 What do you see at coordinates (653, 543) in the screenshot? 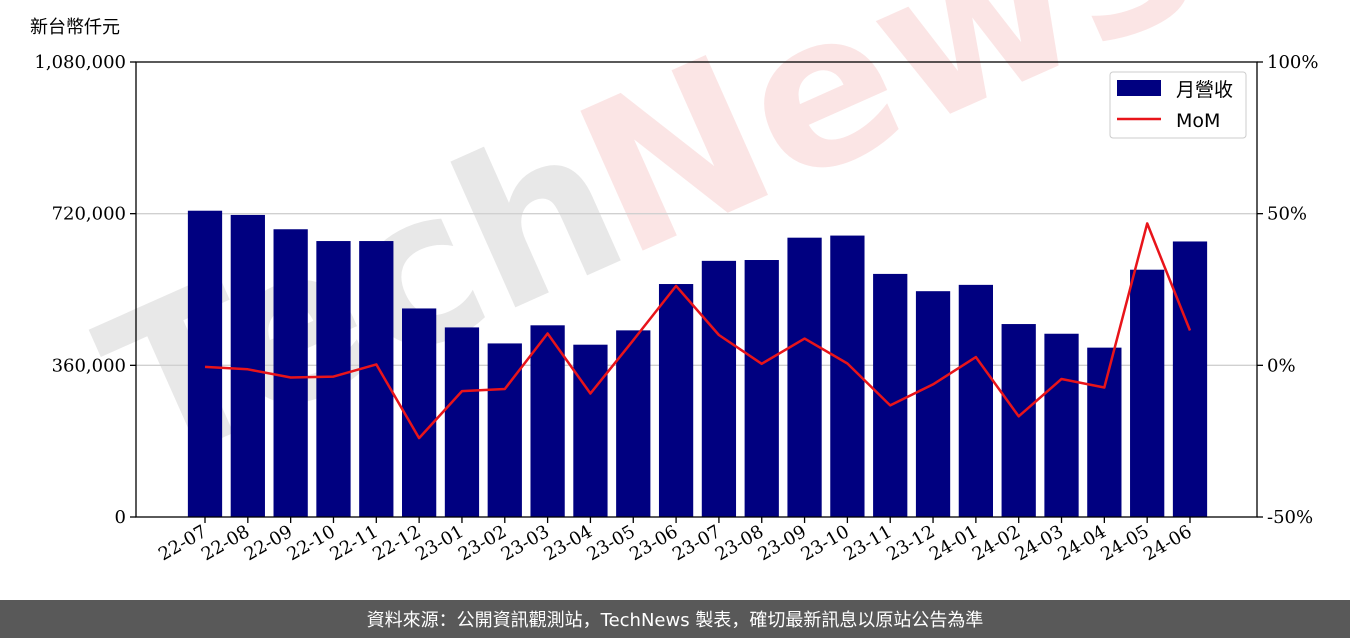
I see `x-tick-label: 23-06` at bounding box center [653, 543].